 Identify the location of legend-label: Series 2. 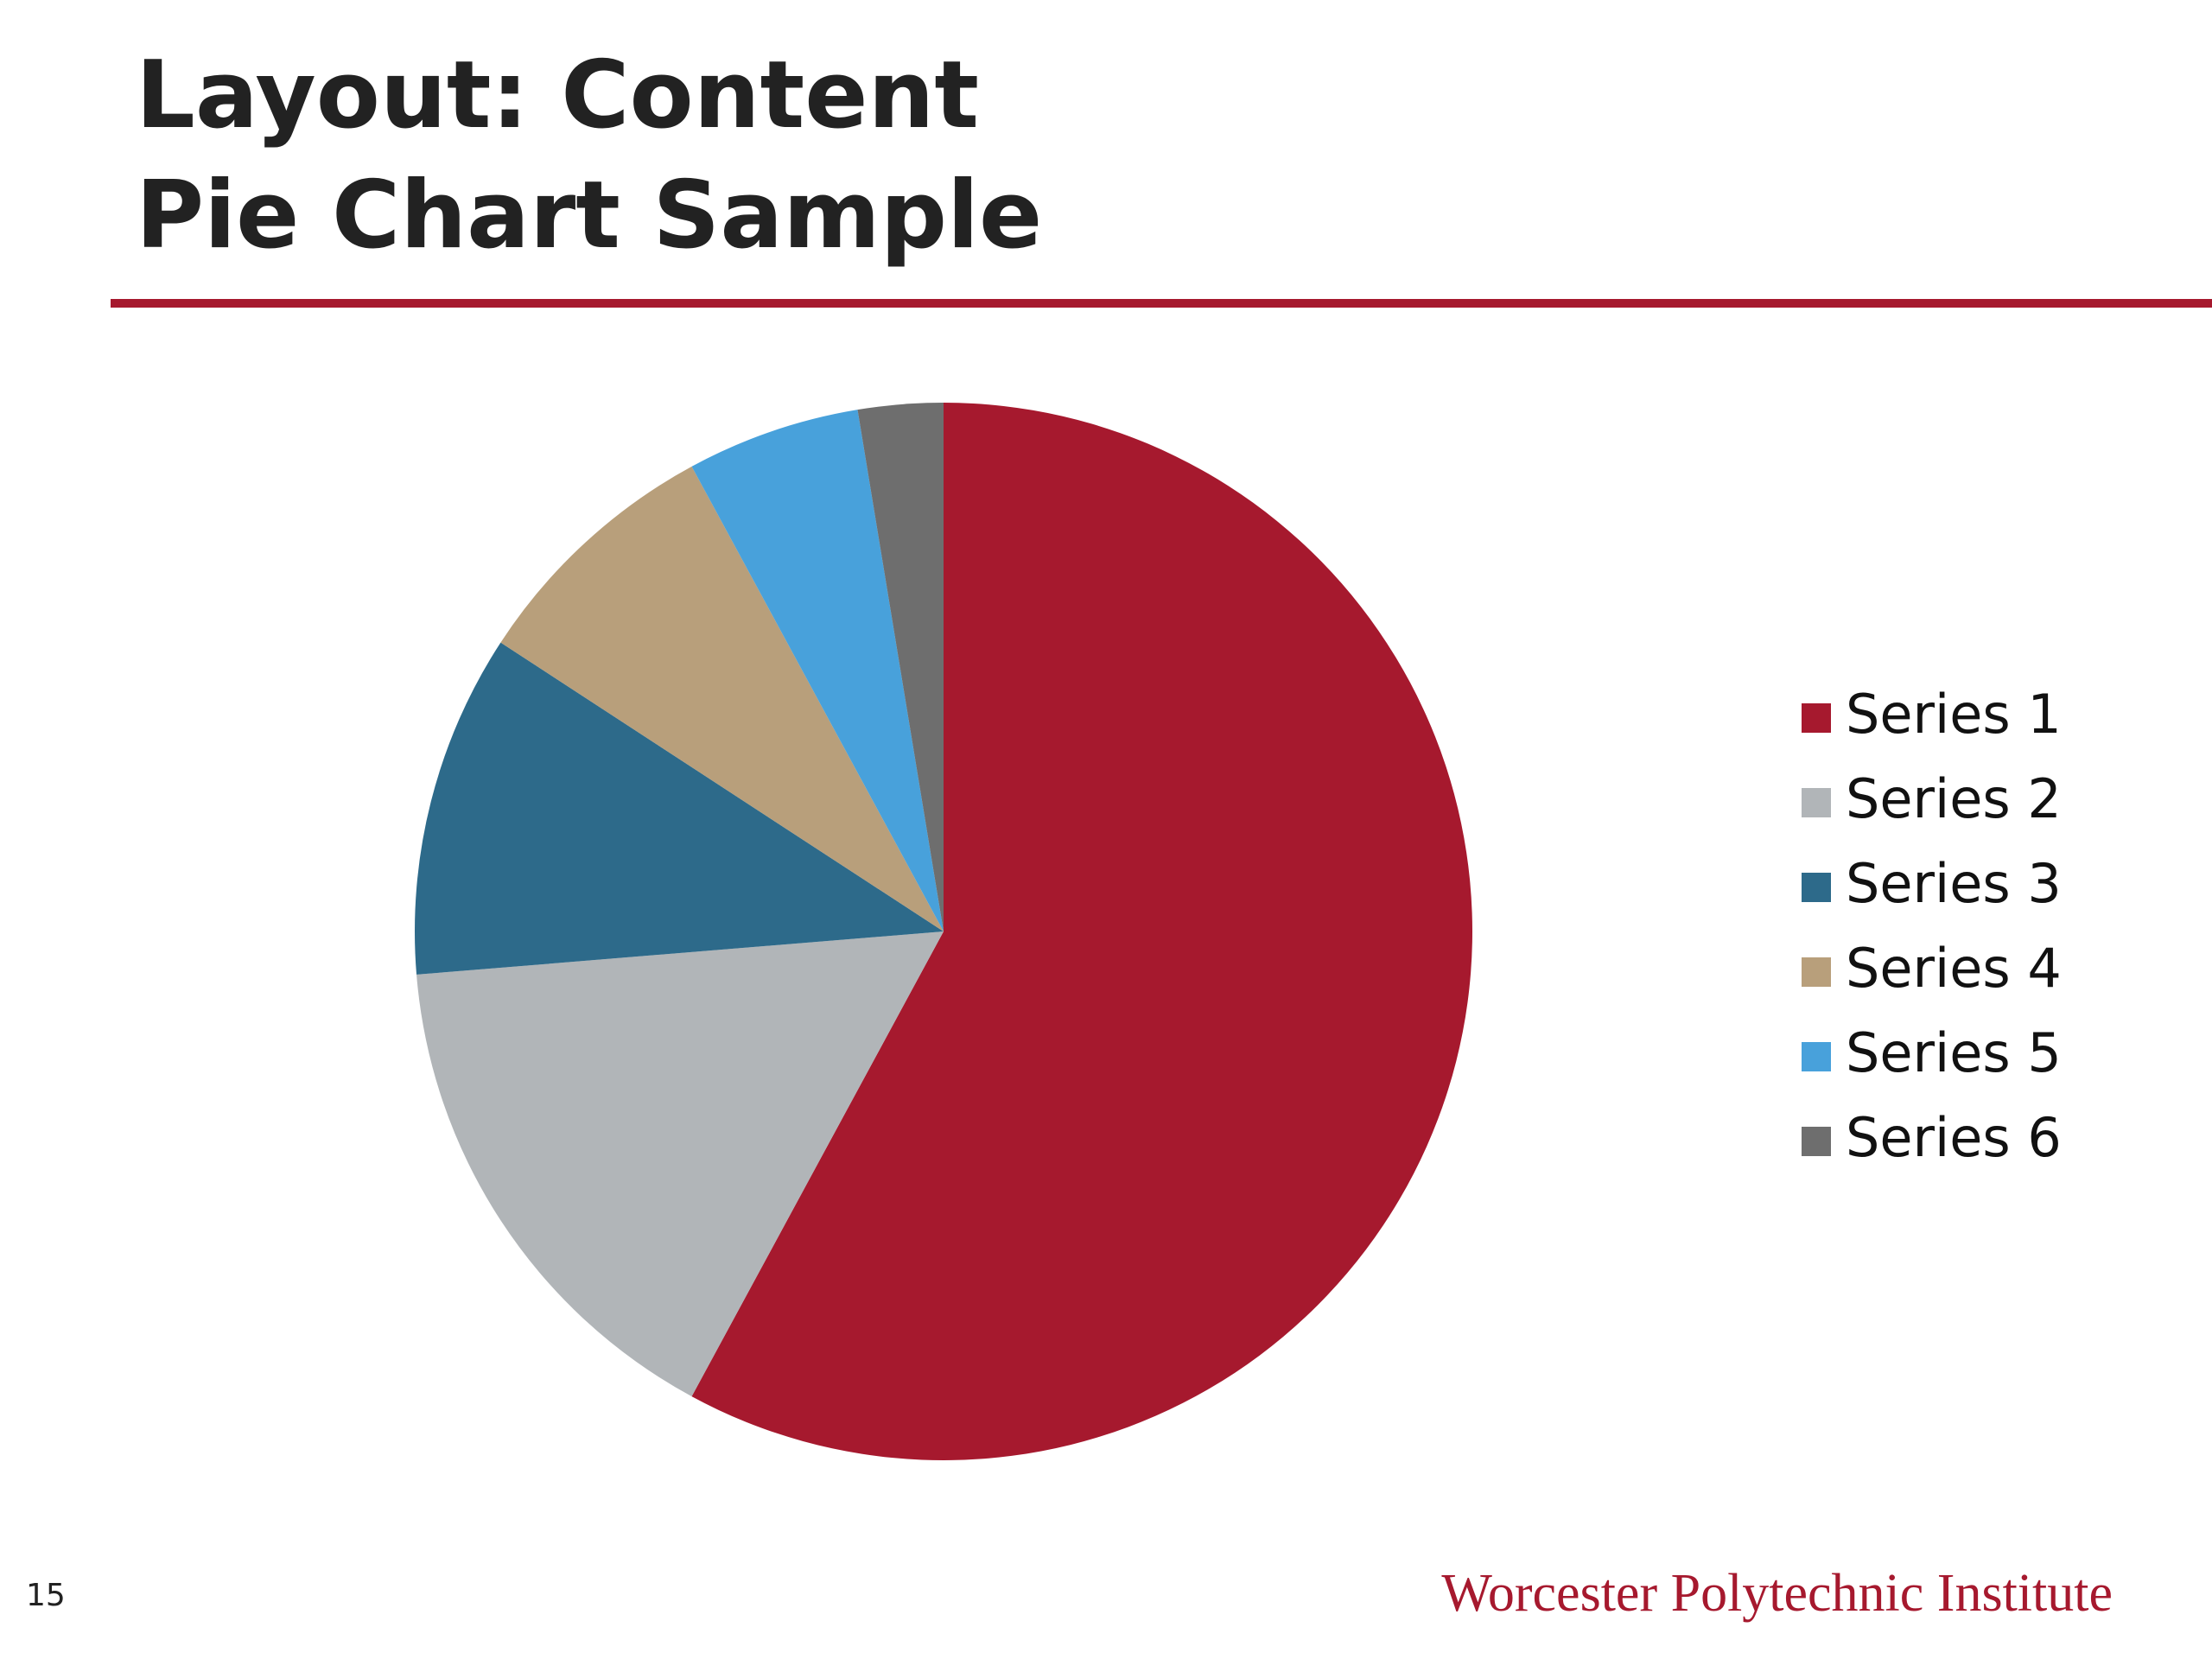
(1954, 798).